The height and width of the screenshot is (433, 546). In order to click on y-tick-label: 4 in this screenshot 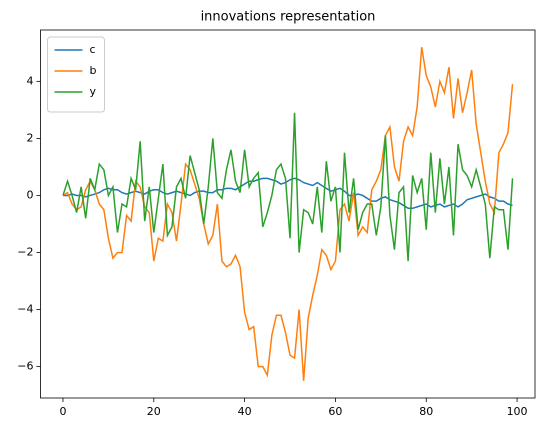, I will do `click(30, 80)`.